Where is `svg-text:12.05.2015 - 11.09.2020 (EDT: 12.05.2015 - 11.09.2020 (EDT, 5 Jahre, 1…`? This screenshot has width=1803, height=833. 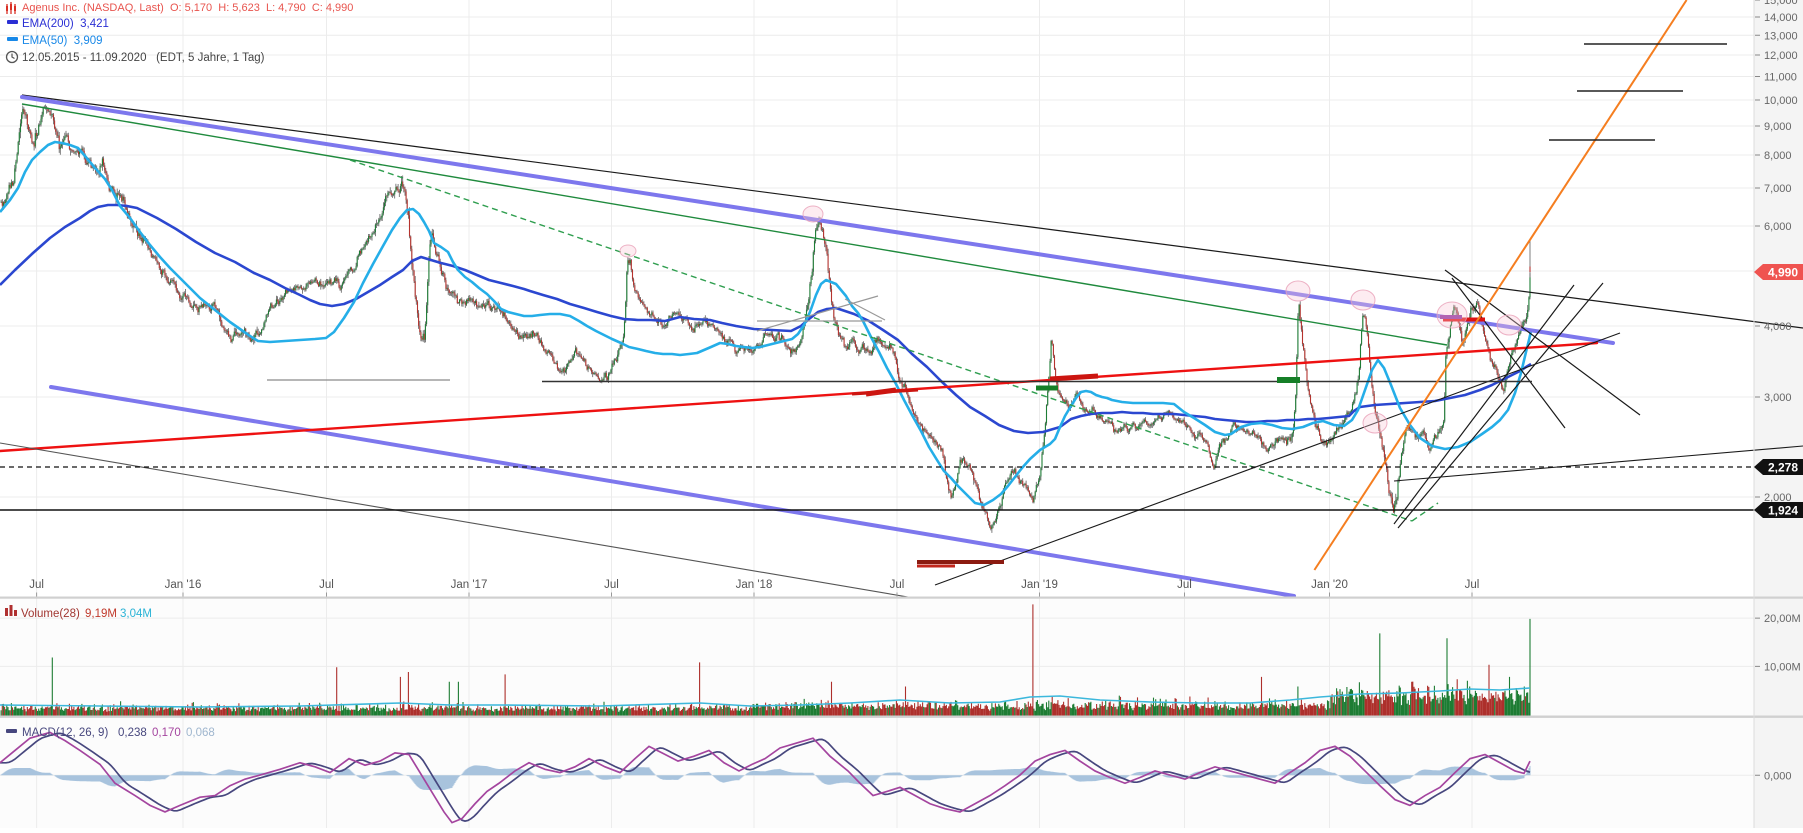 svg-text:12.05.2015 - 11.09.2020 (EDT: 12.05.2015 - 11.09.2020 (EDT, 5 Jahre, 1… is located at coordinates (143, 58).